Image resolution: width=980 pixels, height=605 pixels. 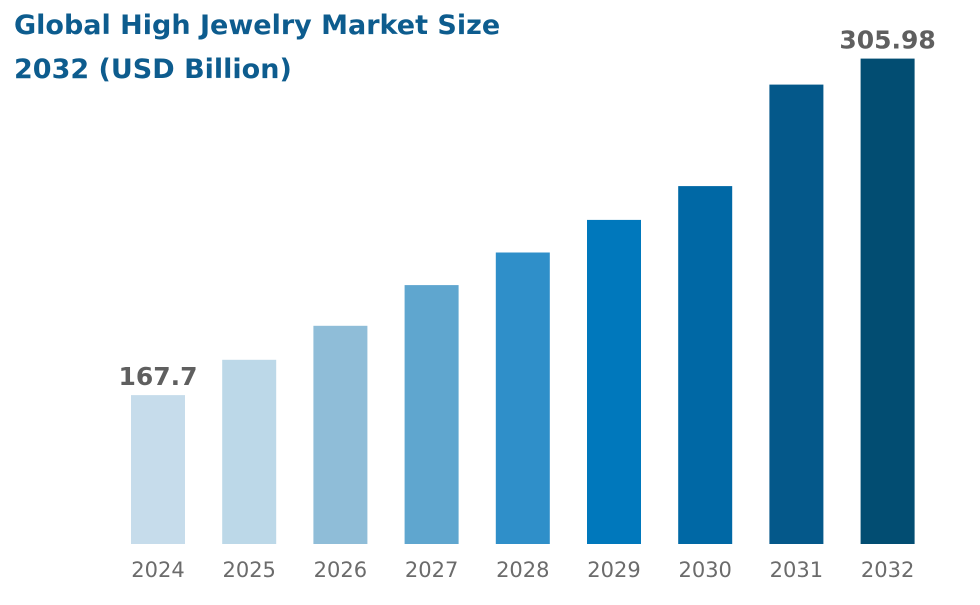 What do you see at coordinates (340, 570) in the screenshot?
I see `x-tick-label-2026: 2026` at bounding box center [340, 570].